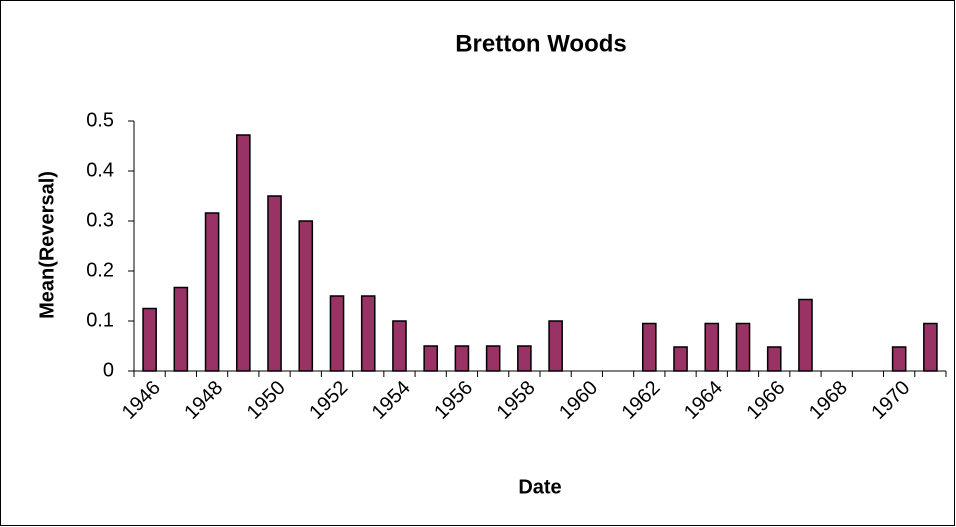 Image resolution: width=956 pixels, height=527 pixels. Describe the element at coordinates (47, 245) in the screenshot. I see `y-axis-label: Mean(Reversal)` at that location.